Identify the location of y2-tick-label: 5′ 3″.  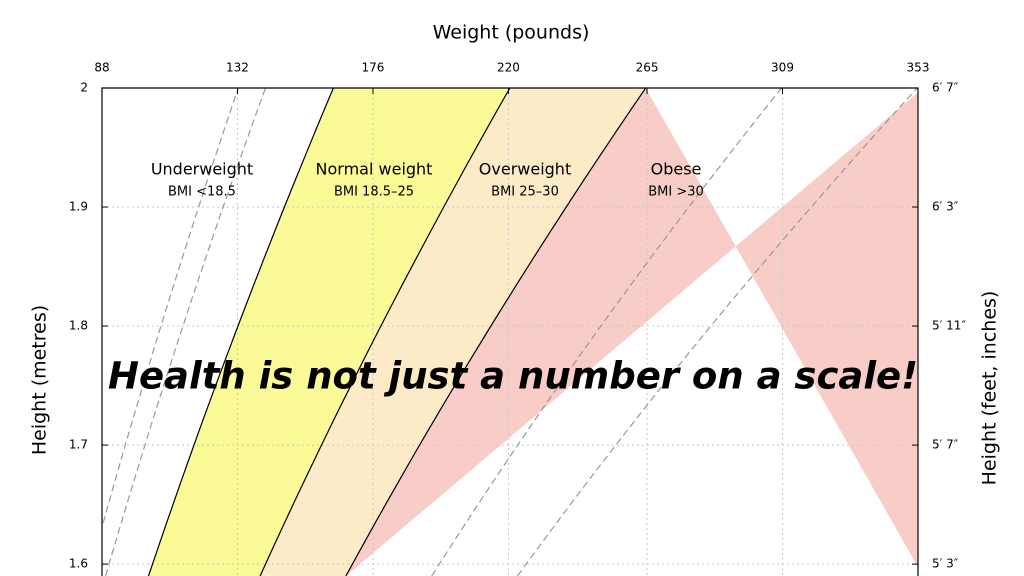
(945, 564).